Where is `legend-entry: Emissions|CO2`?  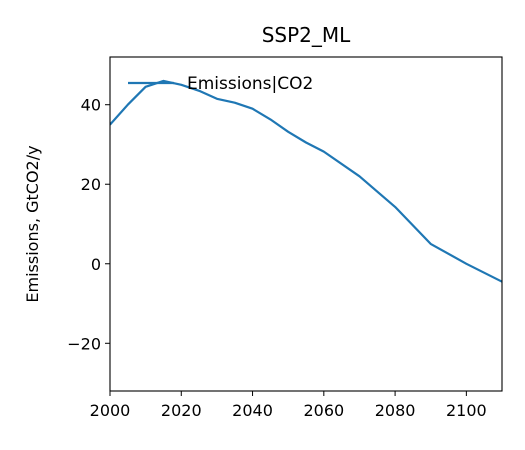
legend-entry: Emissions|CO2 is located at coordinates (250, 84).